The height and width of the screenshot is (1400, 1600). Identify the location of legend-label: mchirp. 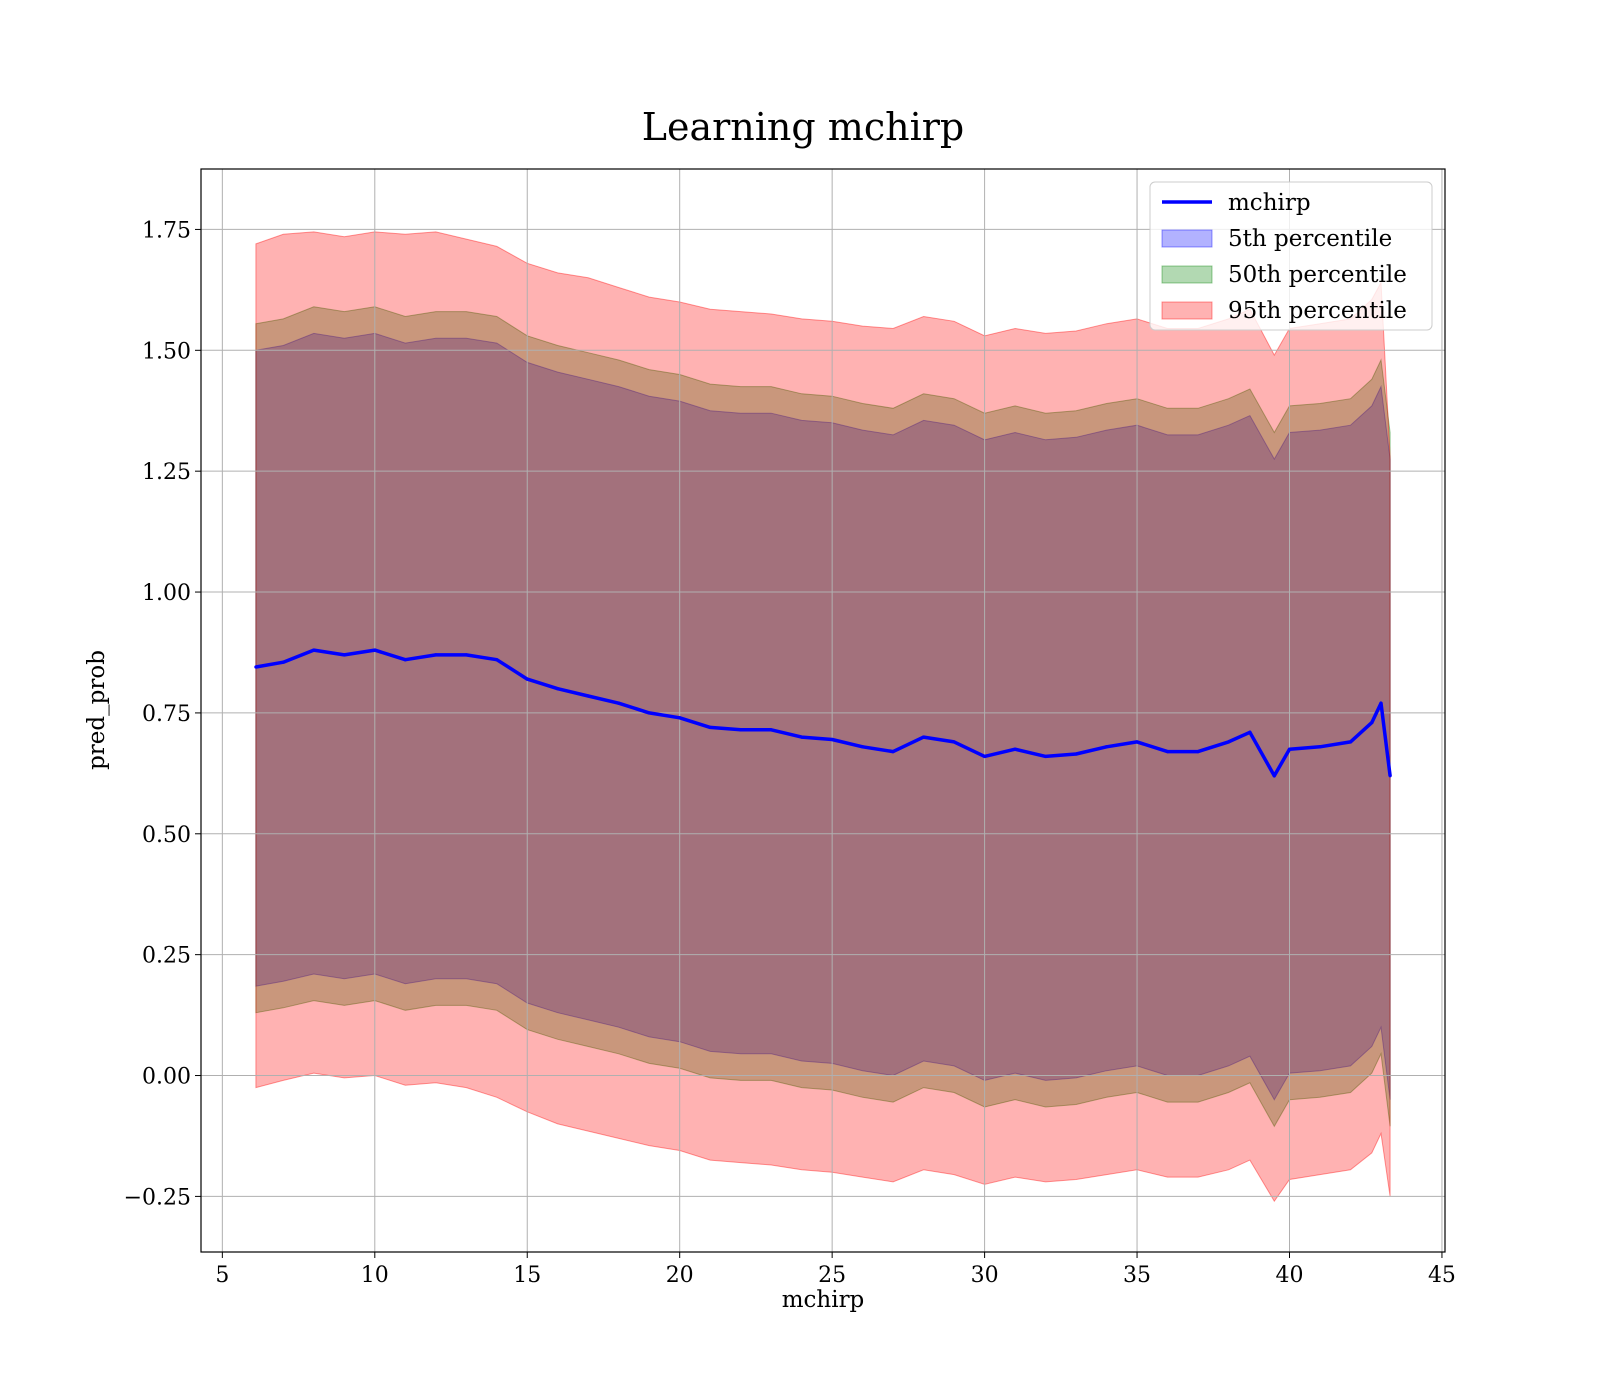
(1269, 203).